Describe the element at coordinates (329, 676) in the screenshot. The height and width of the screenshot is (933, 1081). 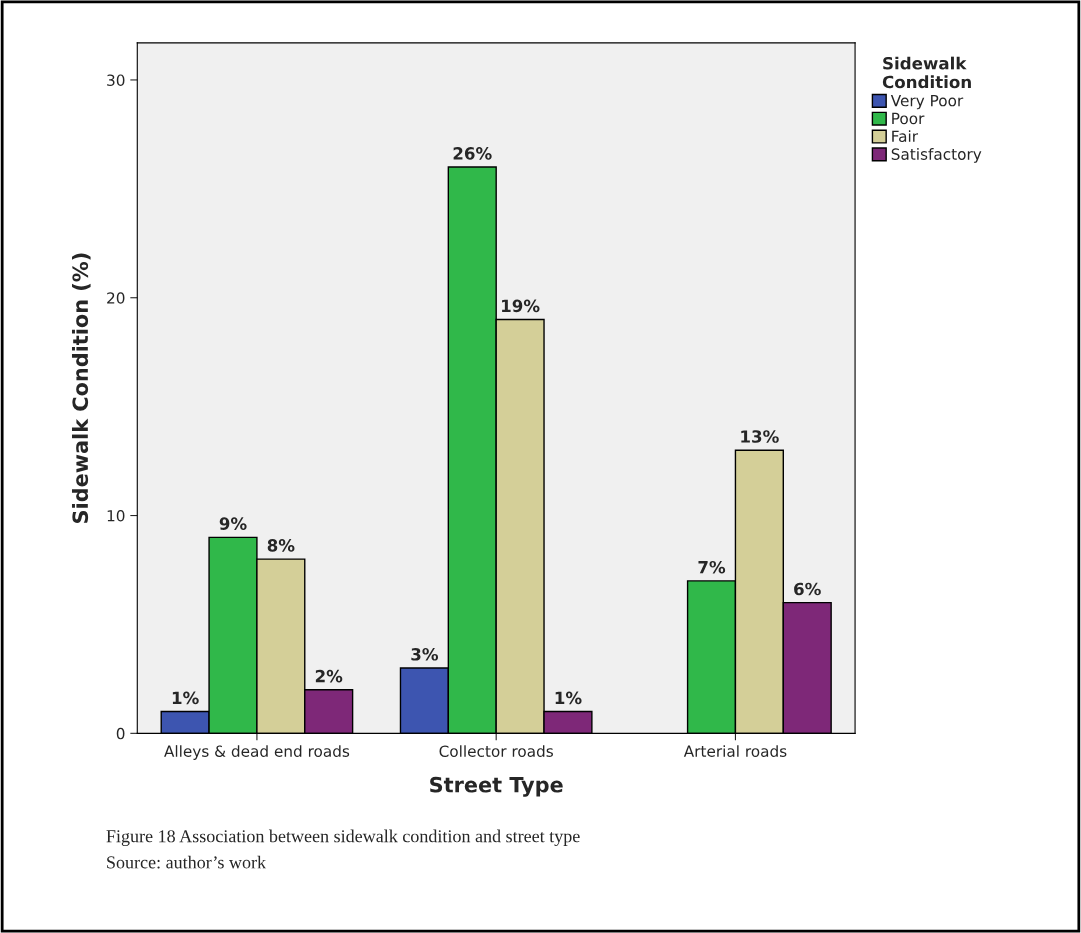
I see `data-label: 2%` at that location.